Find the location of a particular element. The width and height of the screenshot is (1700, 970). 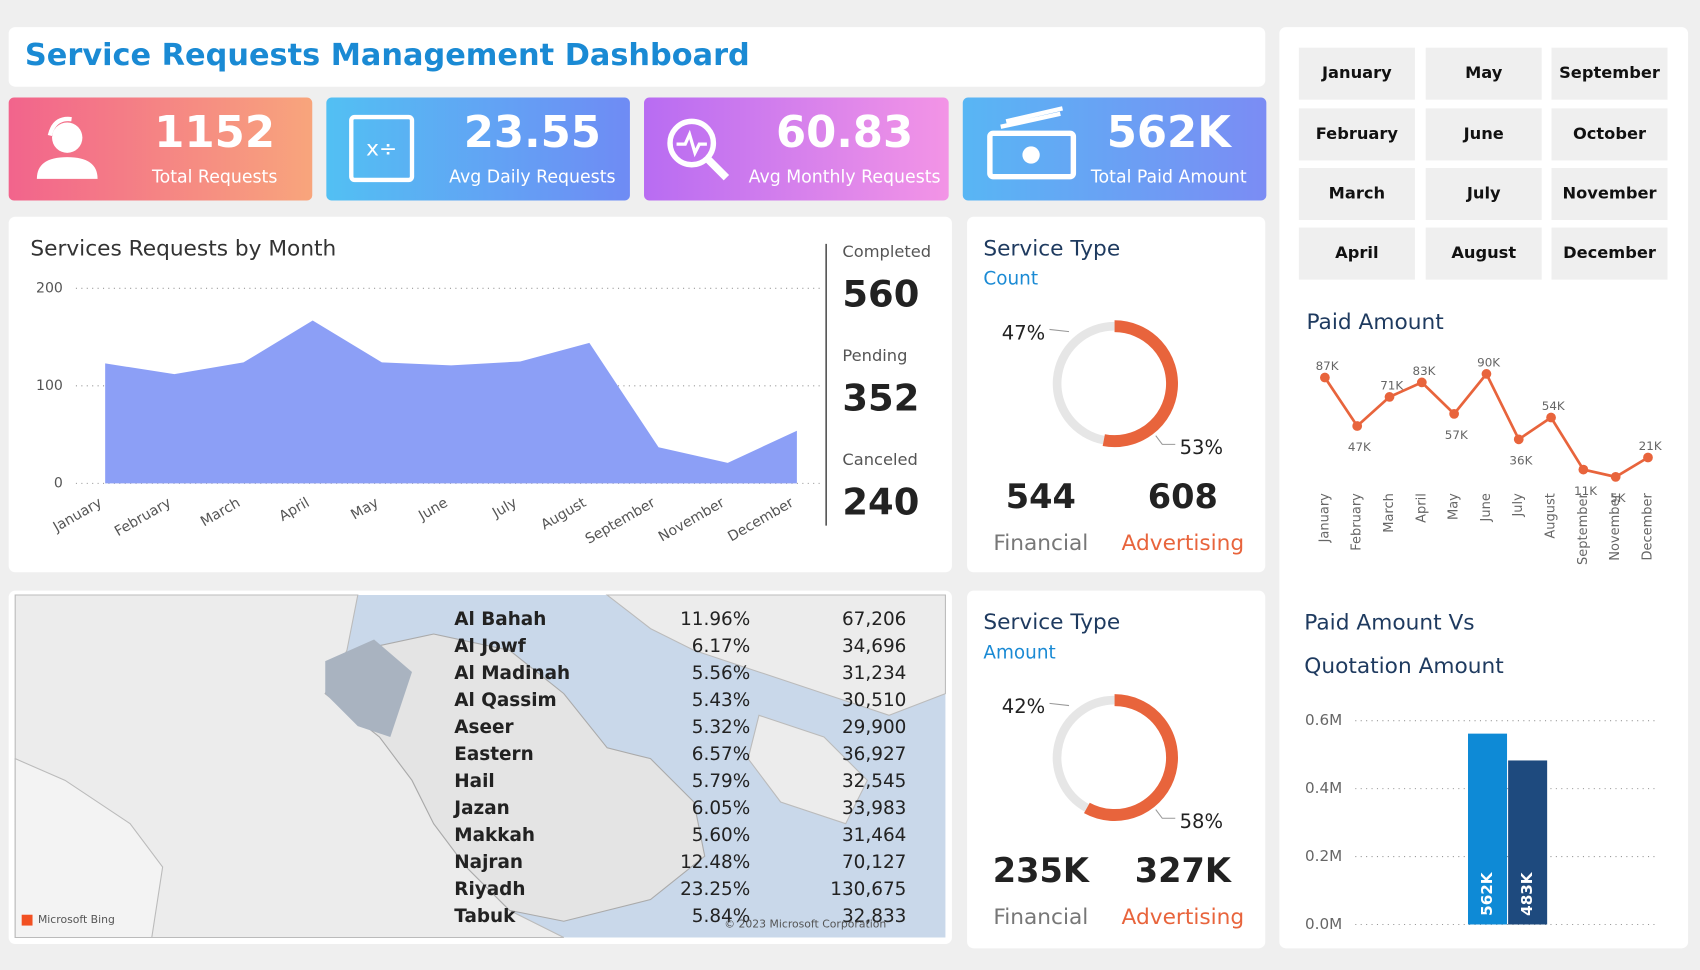

bar is located at coordinates (1488, 829).